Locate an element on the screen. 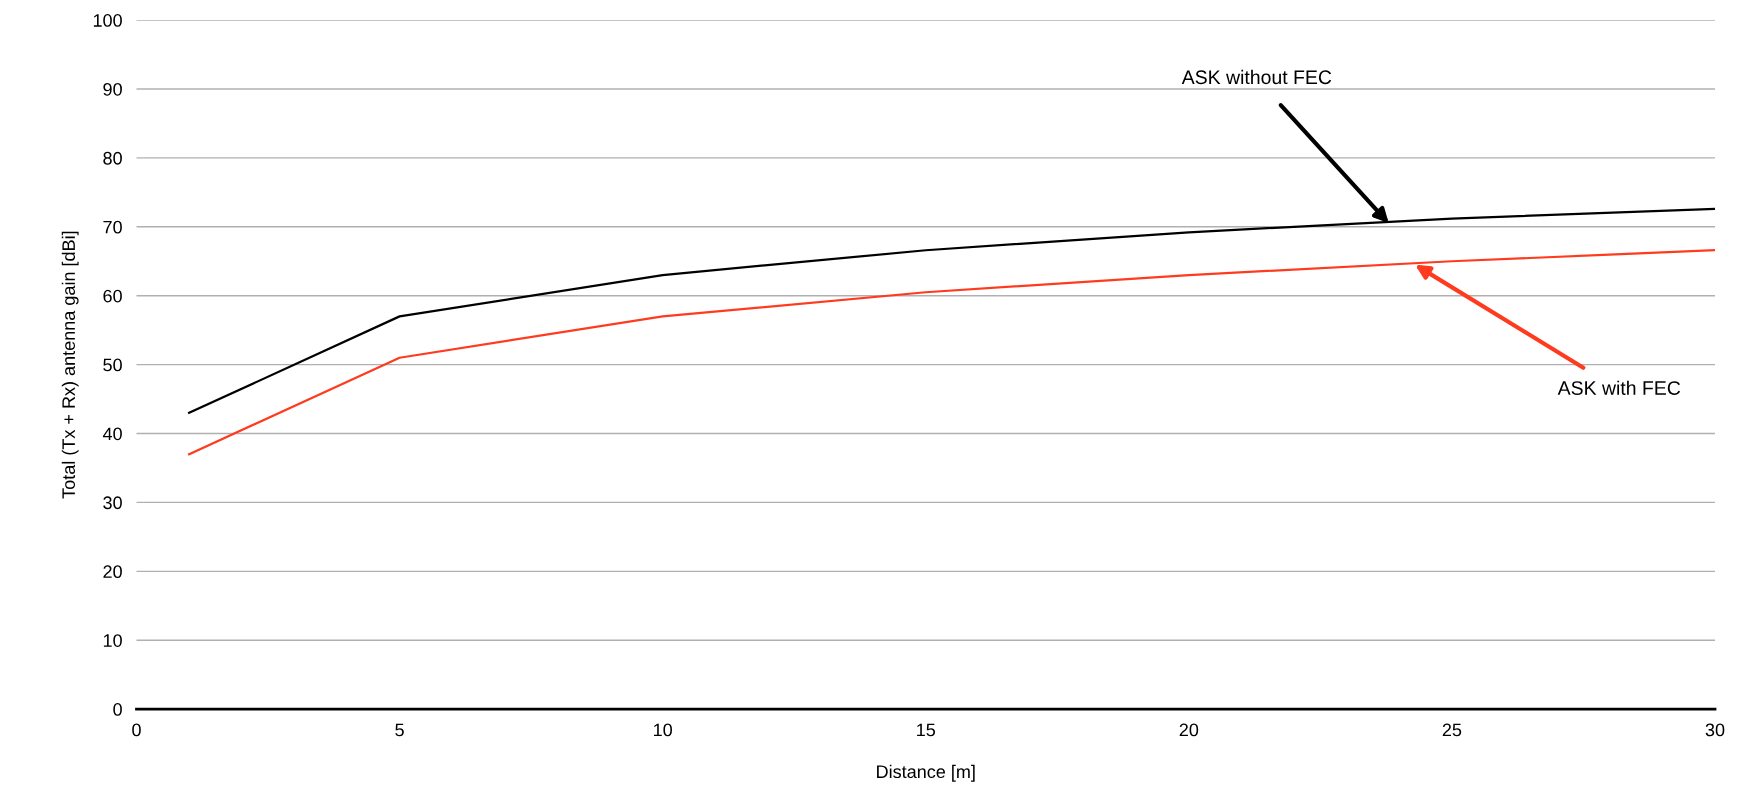  x-tick-label: 5 is located at coordinates (399, 730).